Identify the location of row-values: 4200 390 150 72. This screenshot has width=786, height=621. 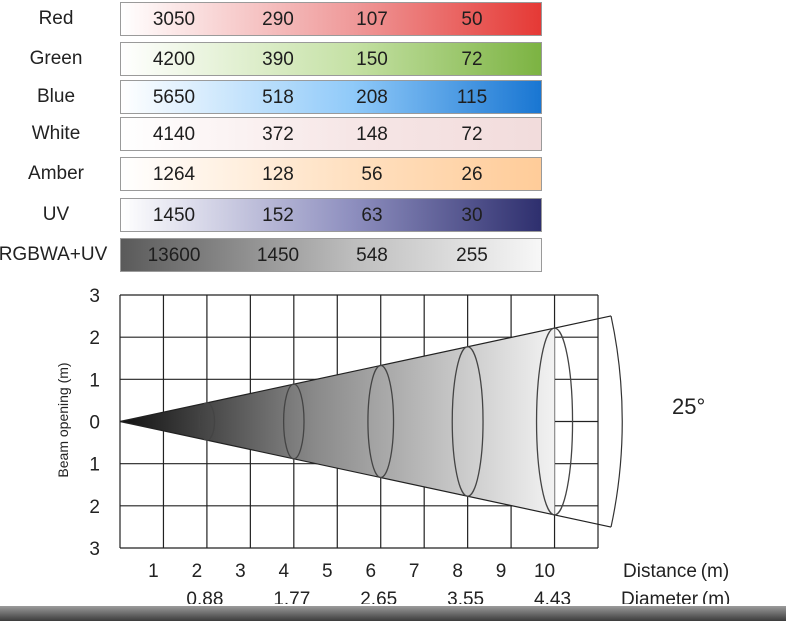
(331, 59).